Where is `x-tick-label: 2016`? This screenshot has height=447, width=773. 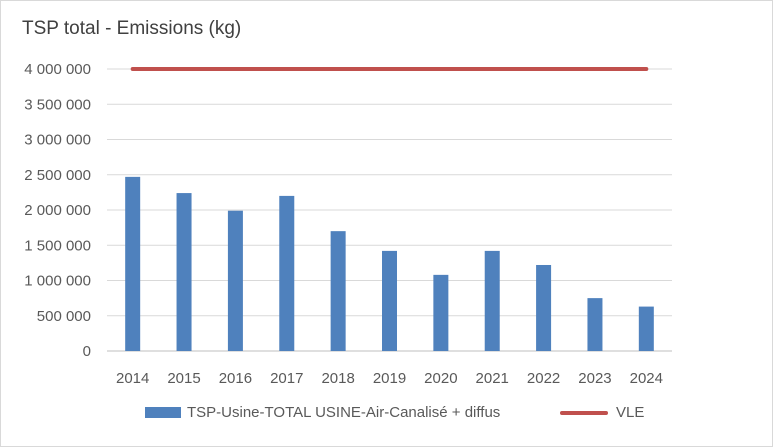 x-tick-label: 2016 is located at coordinates (235, 378).